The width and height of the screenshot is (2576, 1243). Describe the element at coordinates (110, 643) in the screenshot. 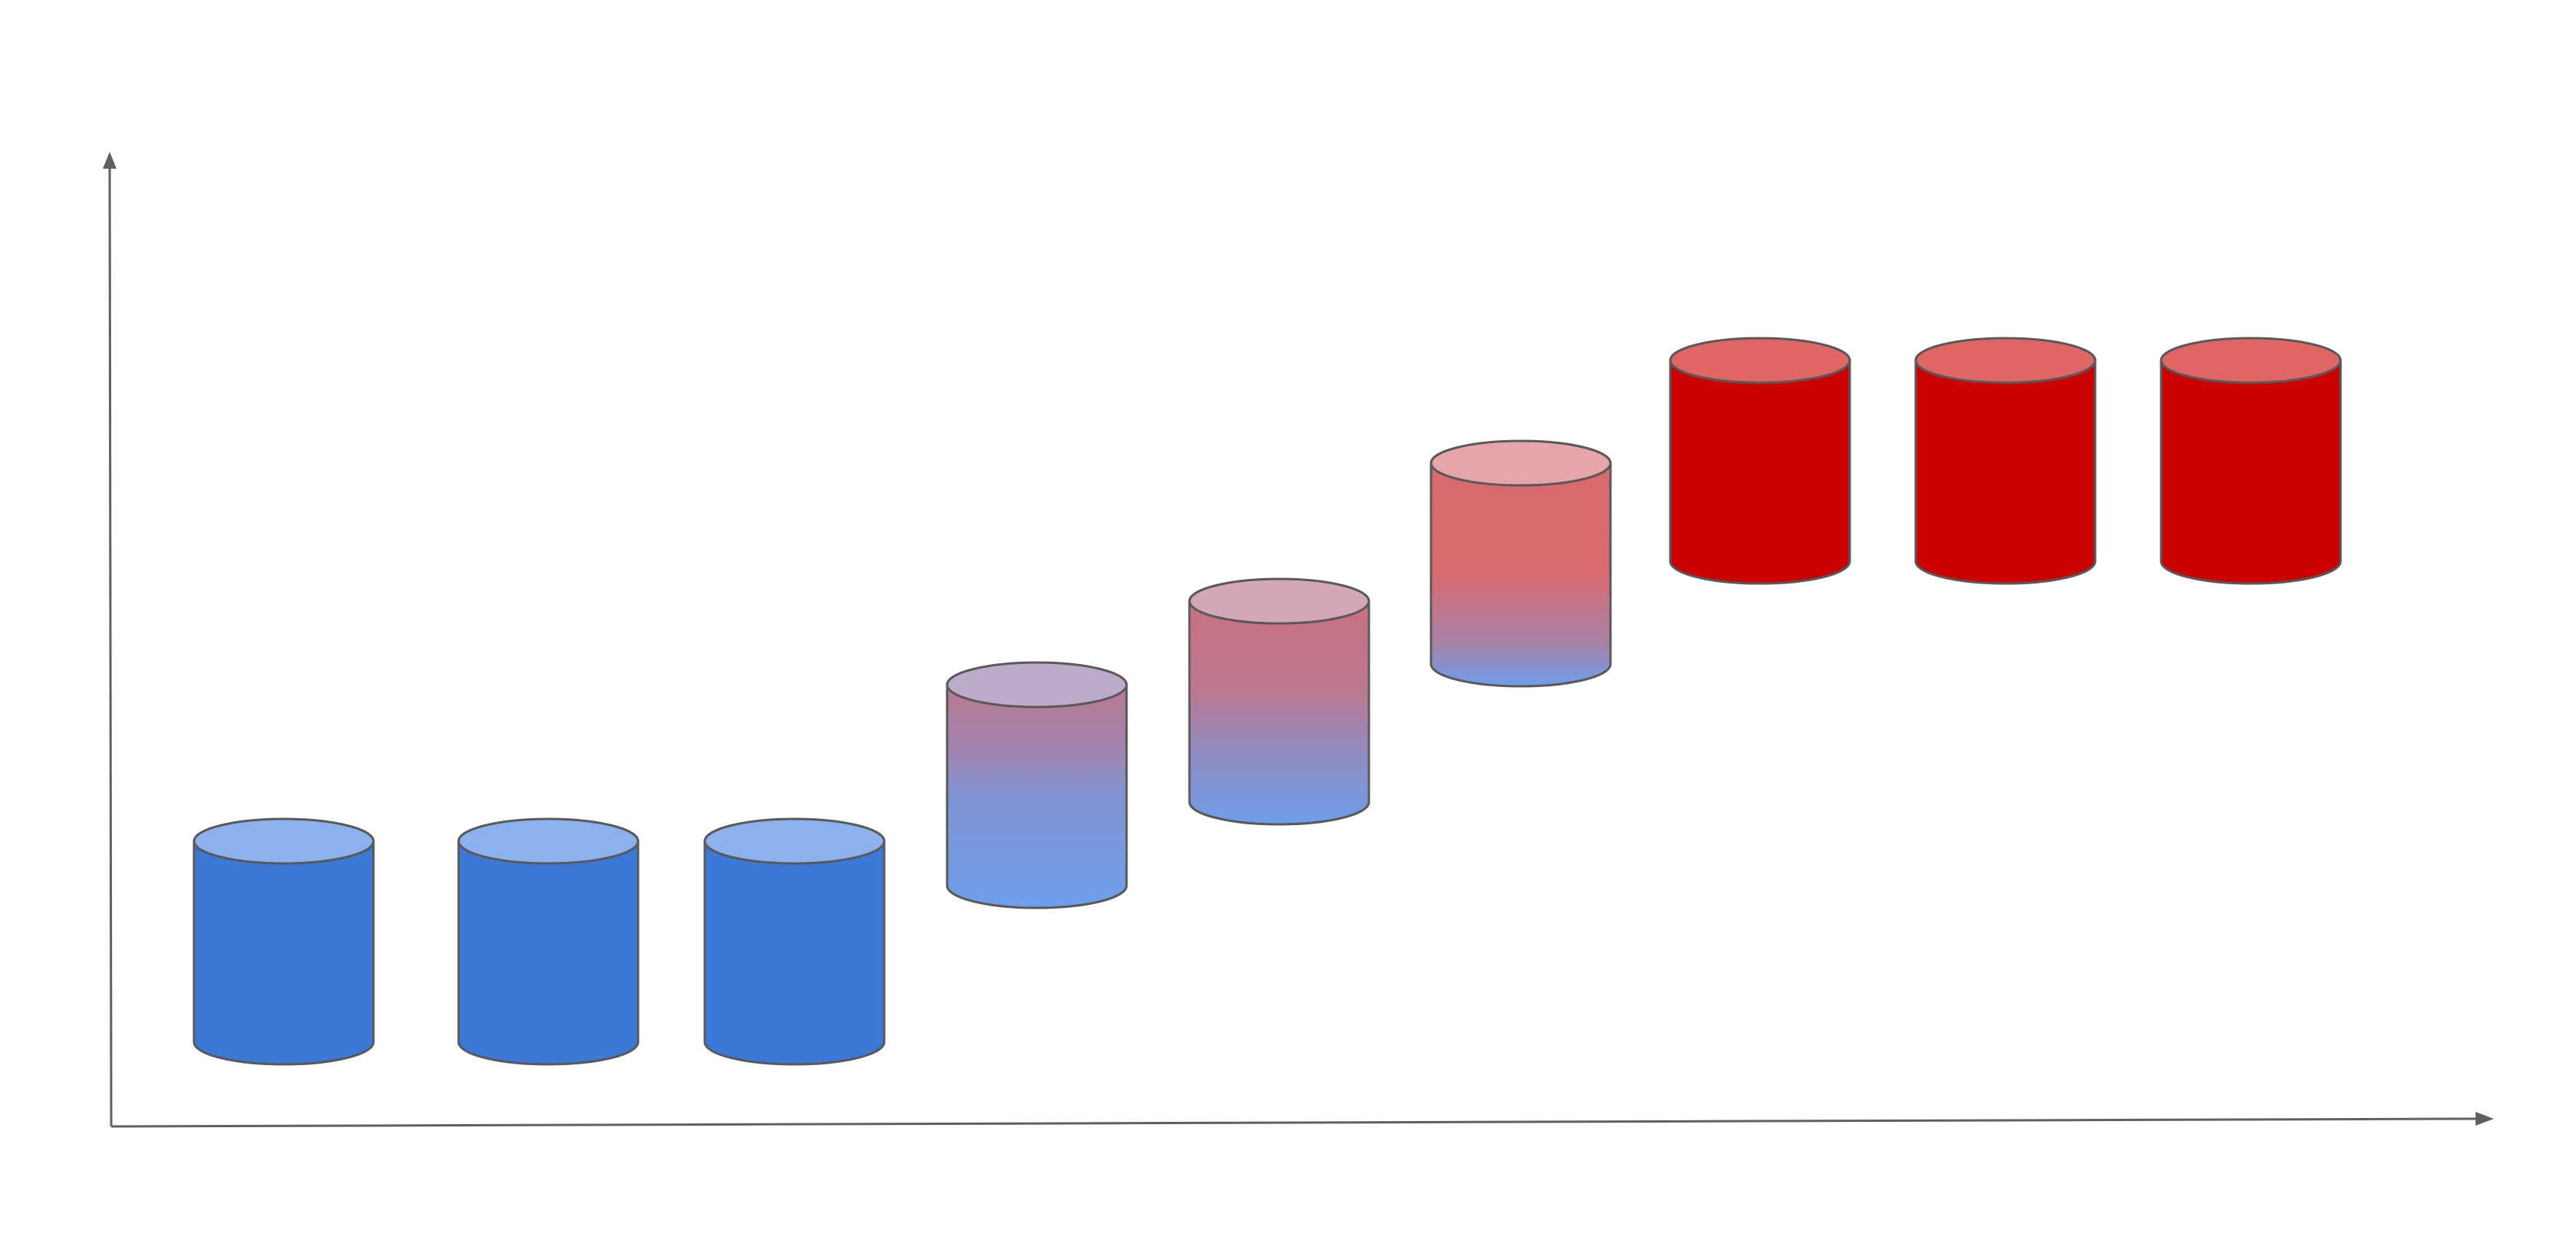

I see `y-axis-line` at that location.